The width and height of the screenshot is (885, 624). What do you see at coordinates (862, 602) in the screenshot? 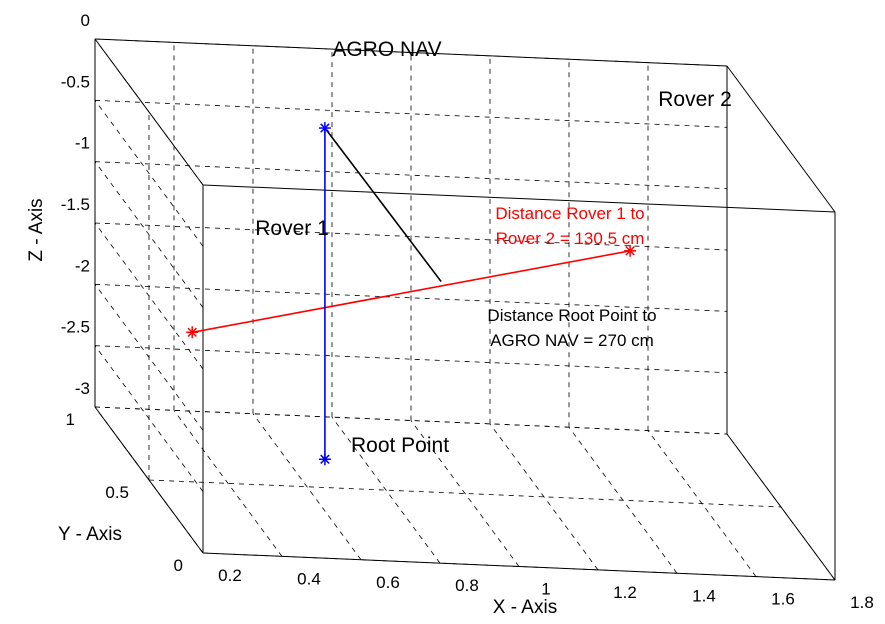
I see `x-tick-label: 1.8` at bounding box center [862, 602].